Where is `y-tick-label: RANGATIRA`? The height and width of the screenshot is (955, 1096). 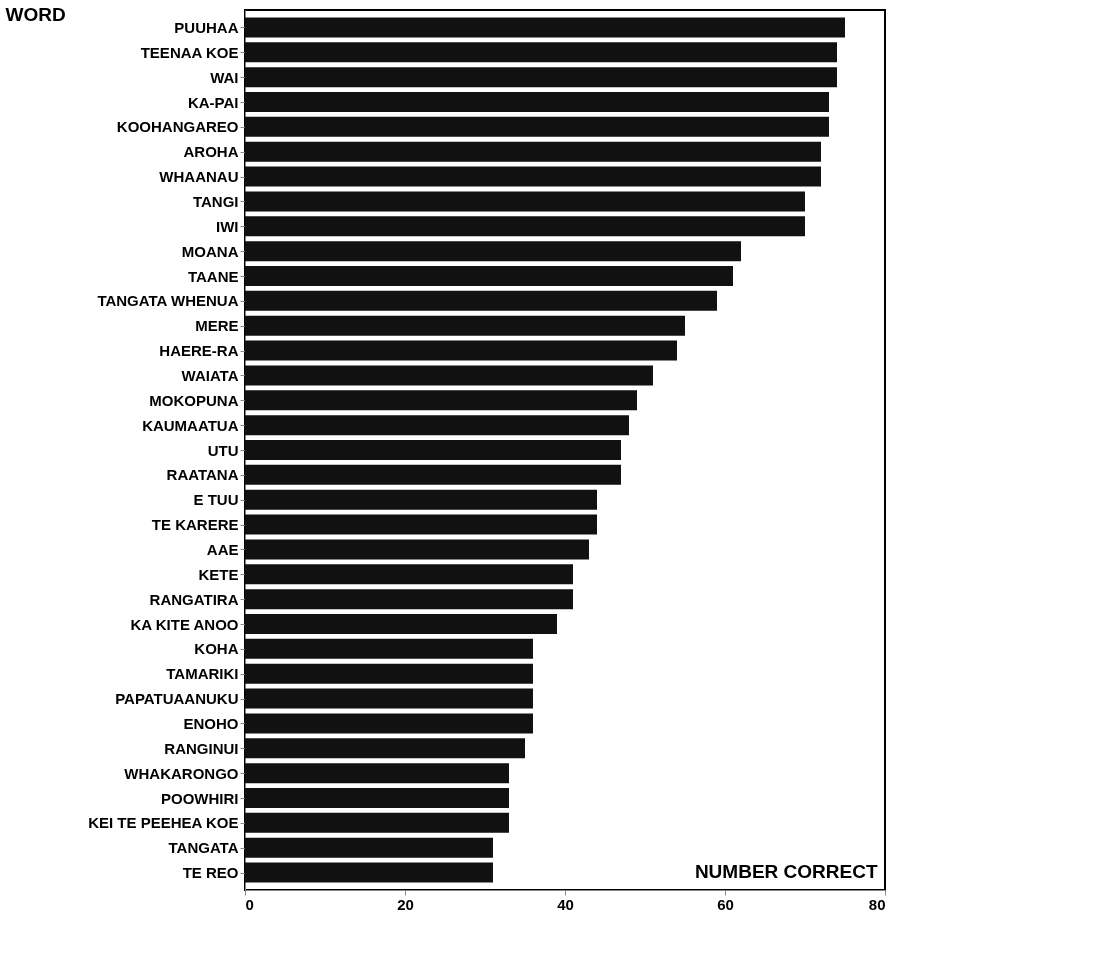
y-tick-label: RANGATIRA is located at coordinates (194, 599).